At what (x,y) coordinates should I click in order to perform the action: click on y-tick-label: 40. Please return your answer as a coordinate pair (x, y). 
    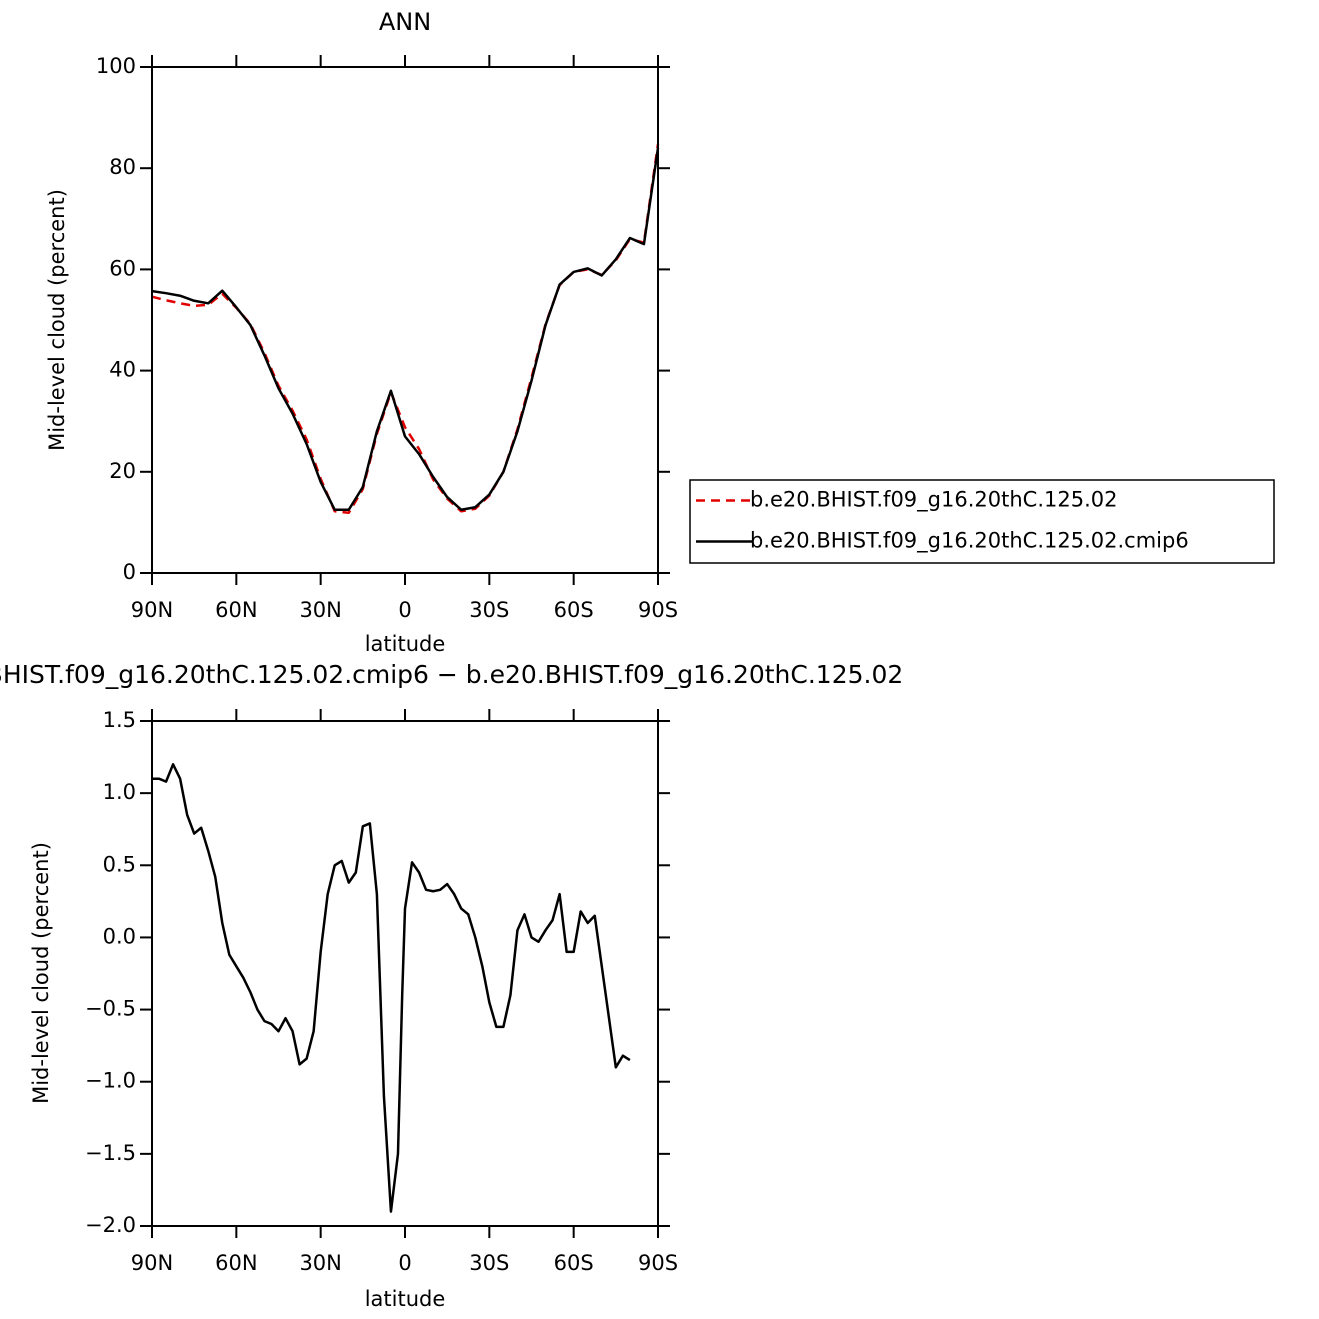
    Looking at the image, I should click on (122, 370).